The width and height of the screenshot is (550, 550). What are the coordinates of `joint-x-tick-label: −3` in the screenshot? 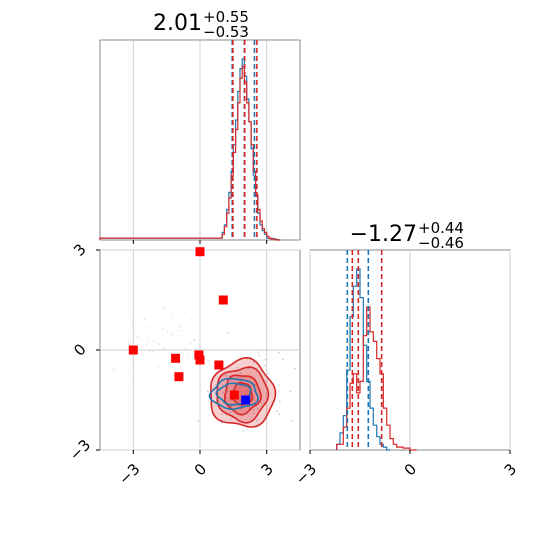 It's located at (129, 474).